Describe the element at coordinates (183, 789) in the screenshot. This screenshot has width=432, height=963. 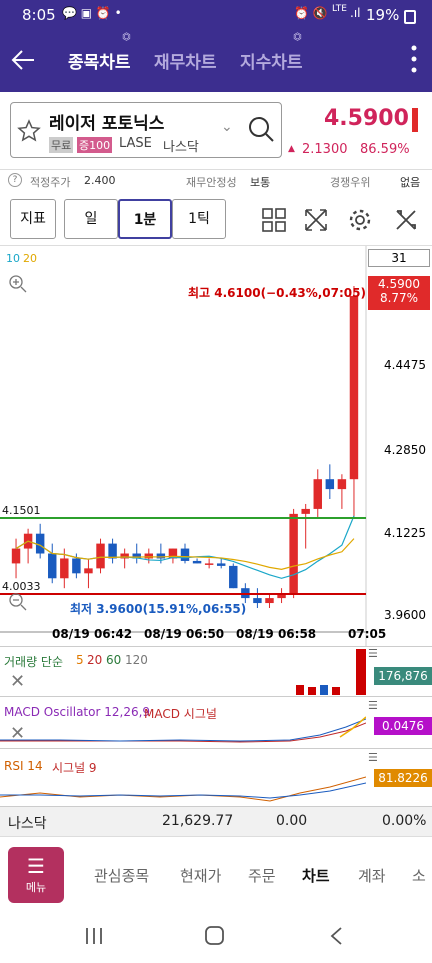
I see `rsi-lines-svg` at that location.